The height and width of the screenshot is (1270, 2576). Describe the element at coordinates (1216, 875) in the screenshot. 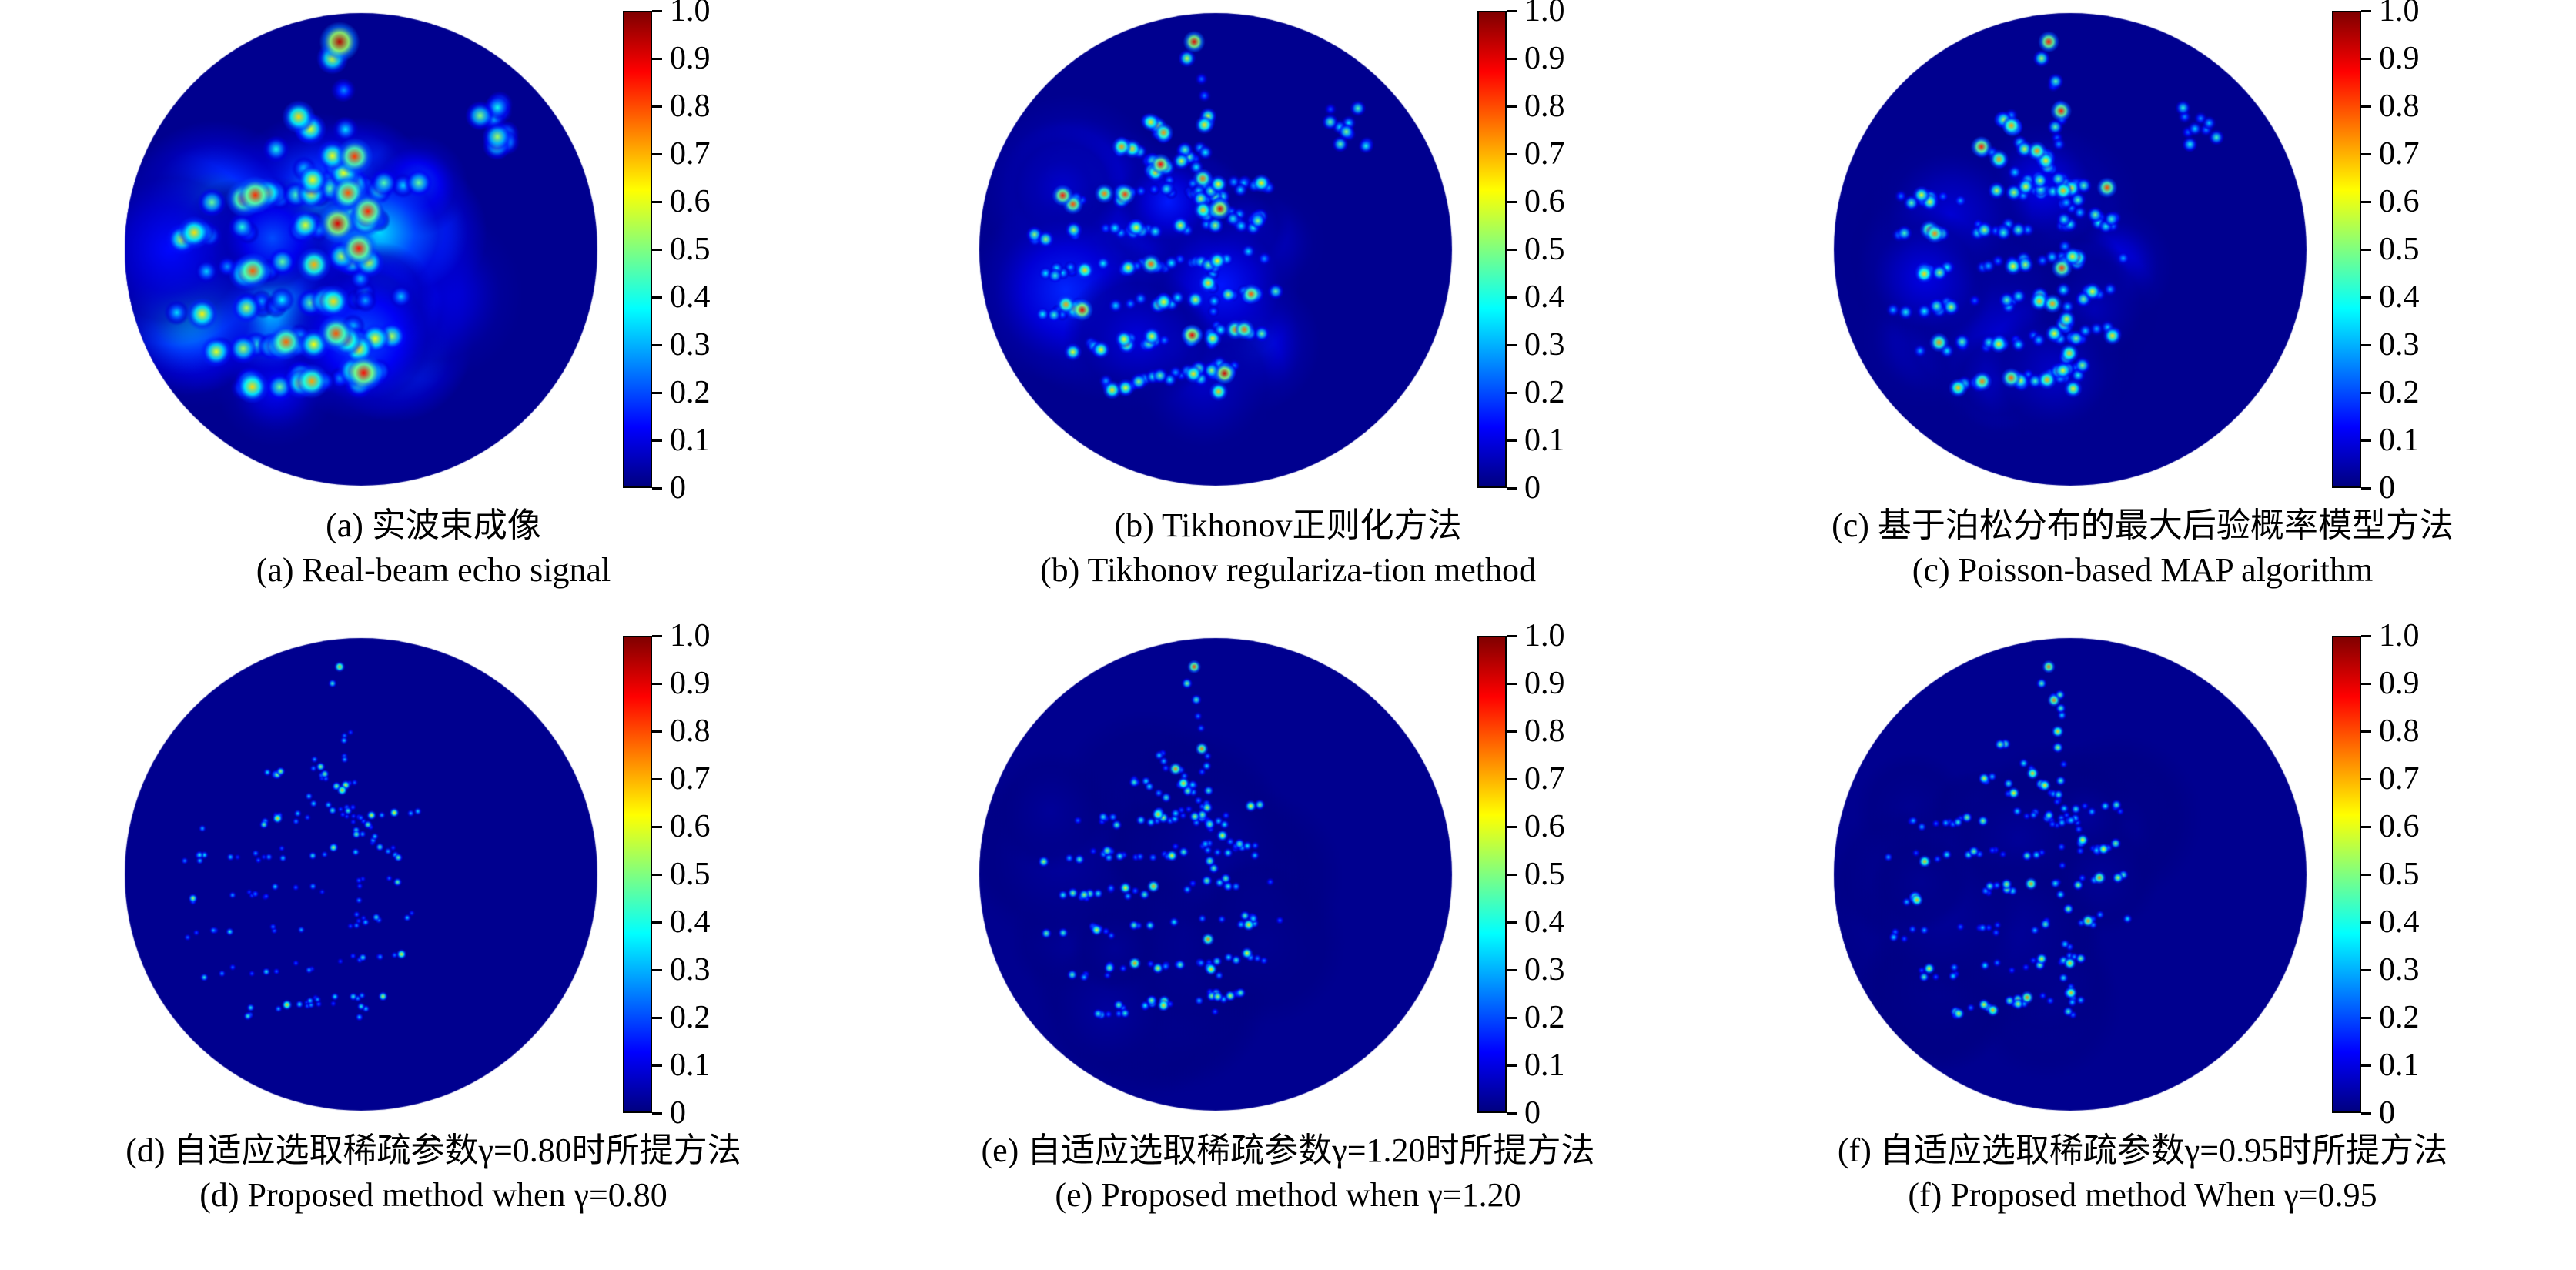

I see `radar-image-e` at that location.